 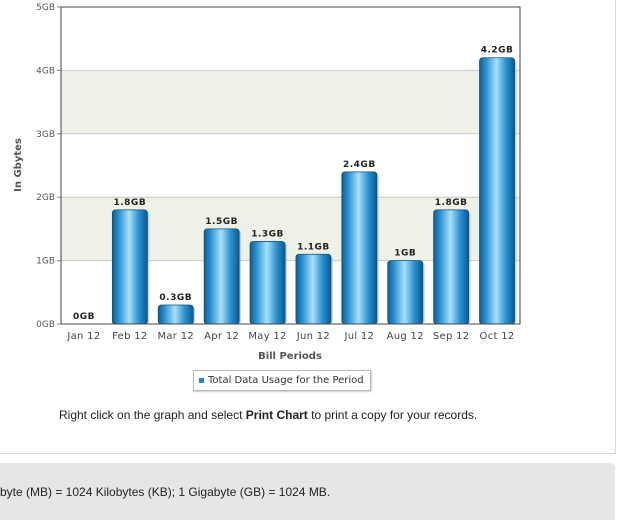 I want to click on x-tick-label: Oct 12, so click(x=497, y=336).